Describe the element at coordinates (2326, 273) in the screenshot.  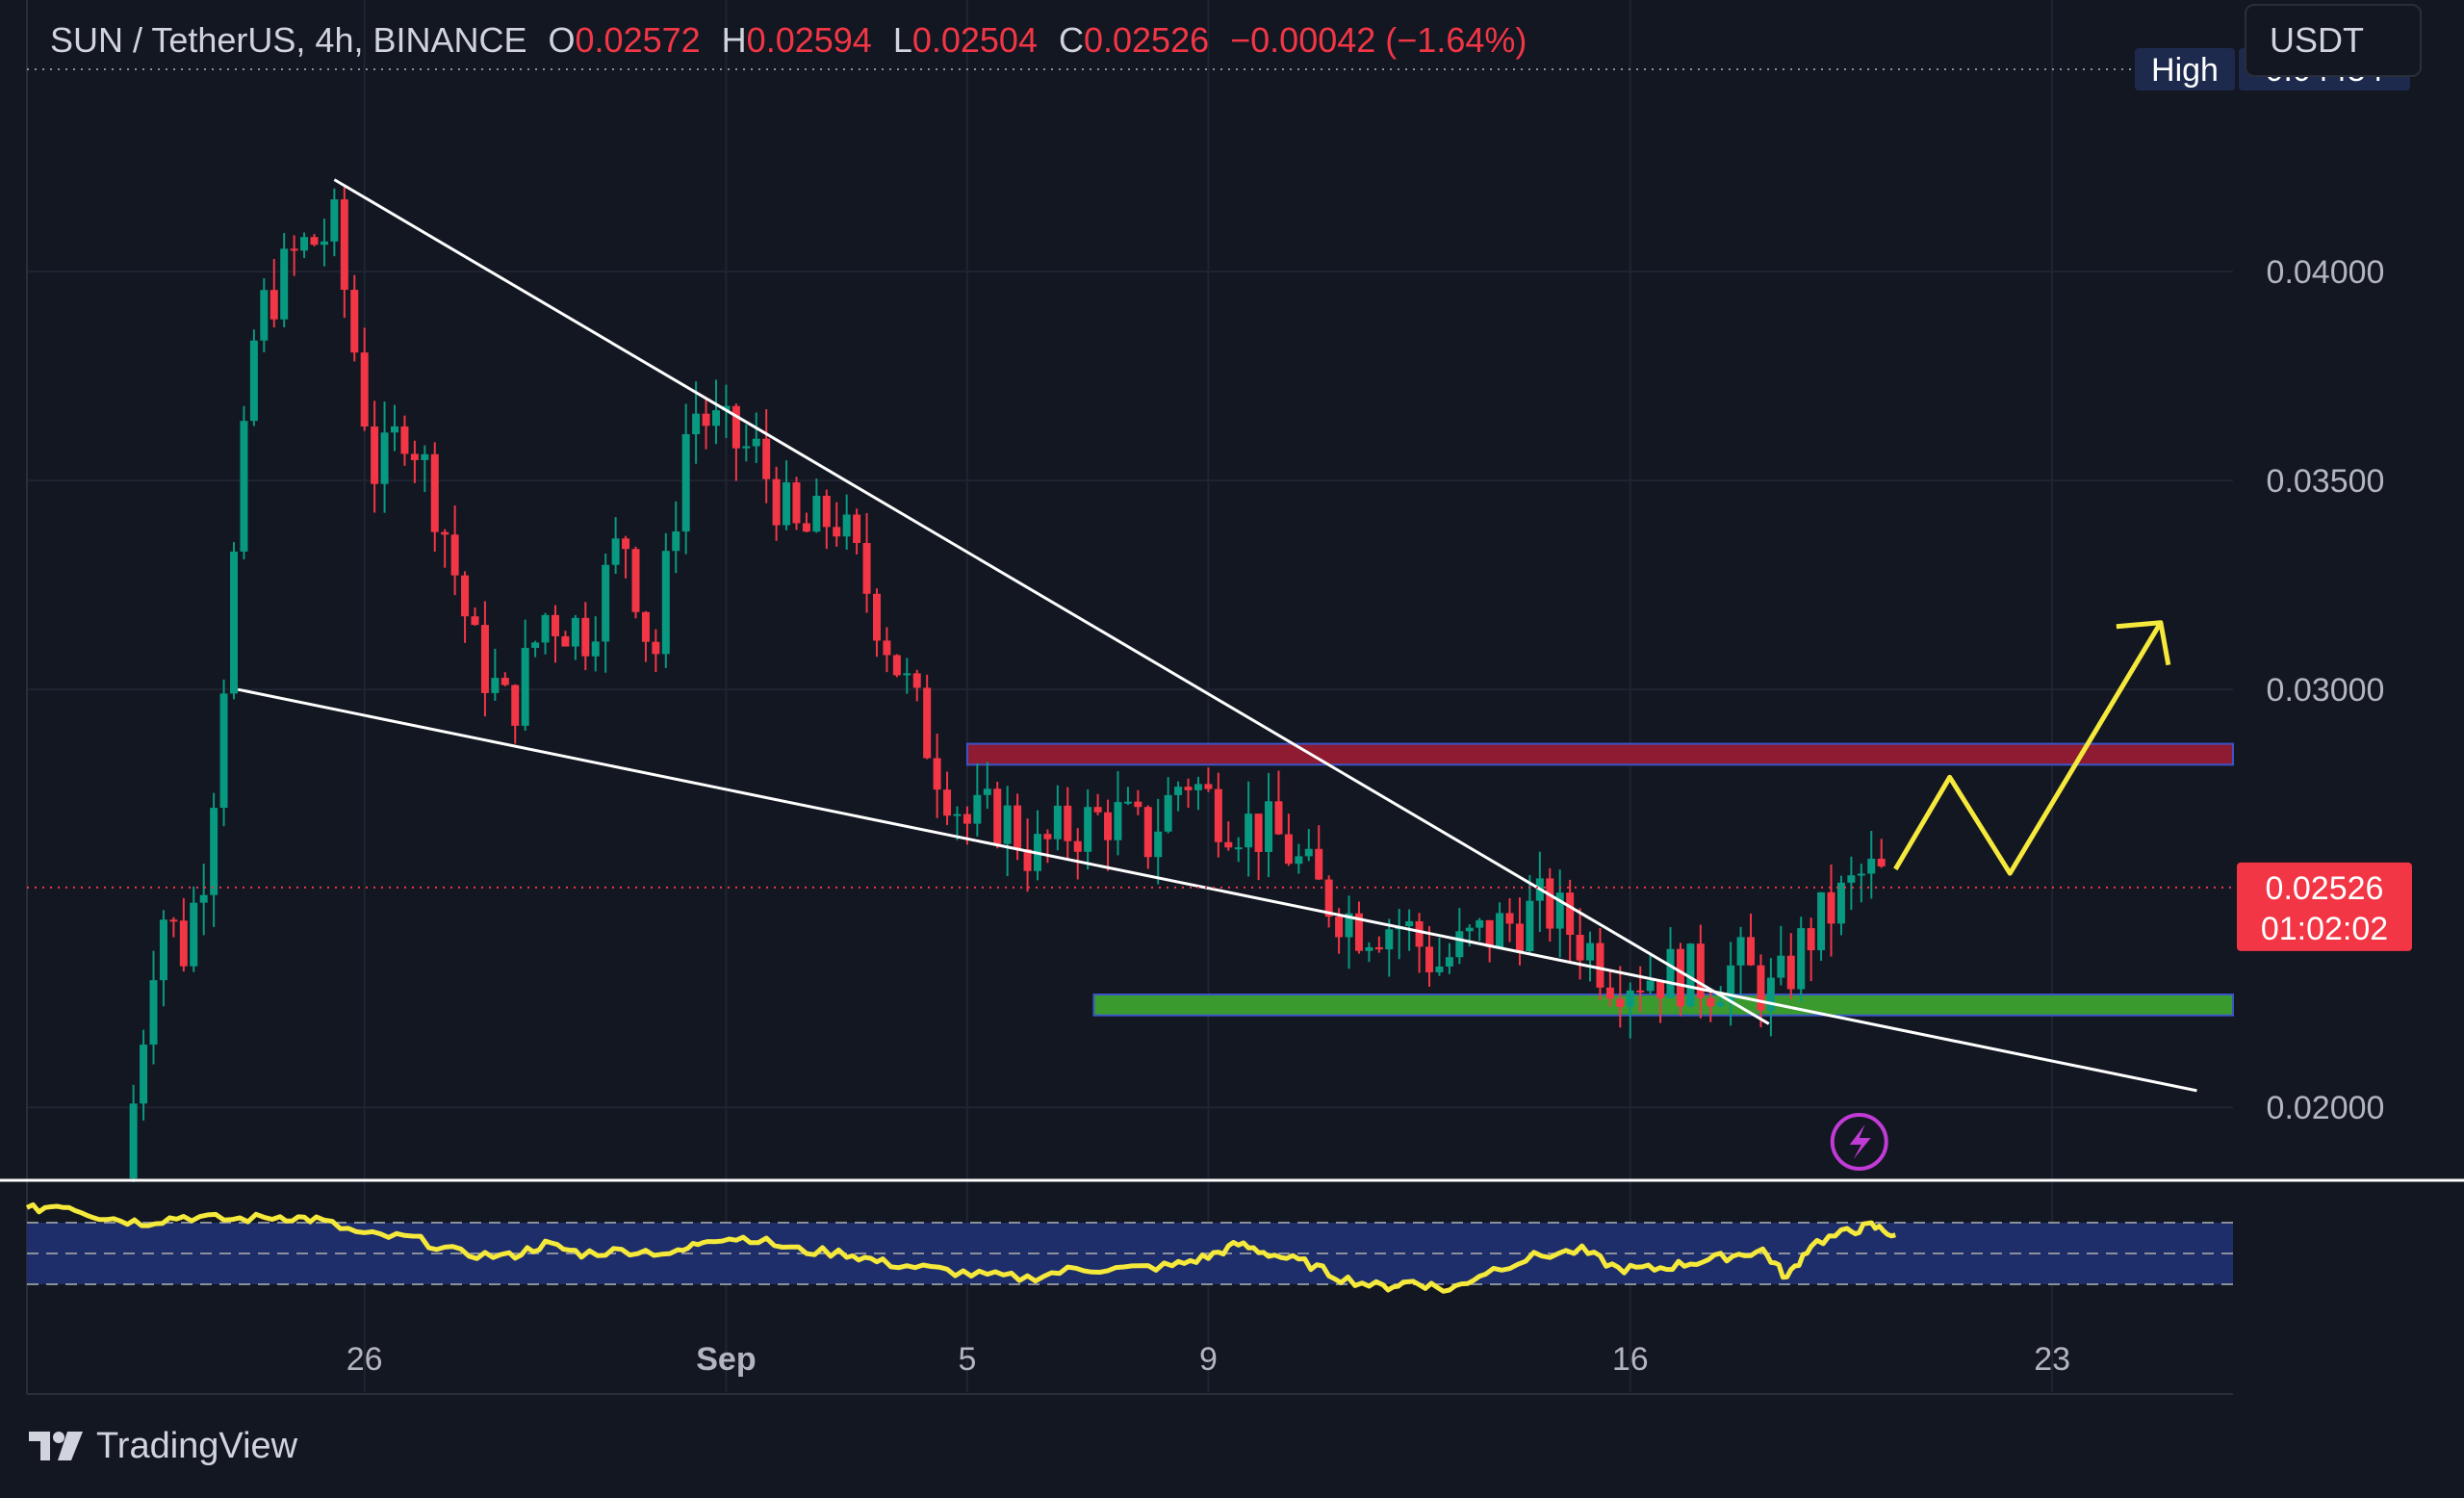
I see `y-tick-label: 0.04000` at that location.